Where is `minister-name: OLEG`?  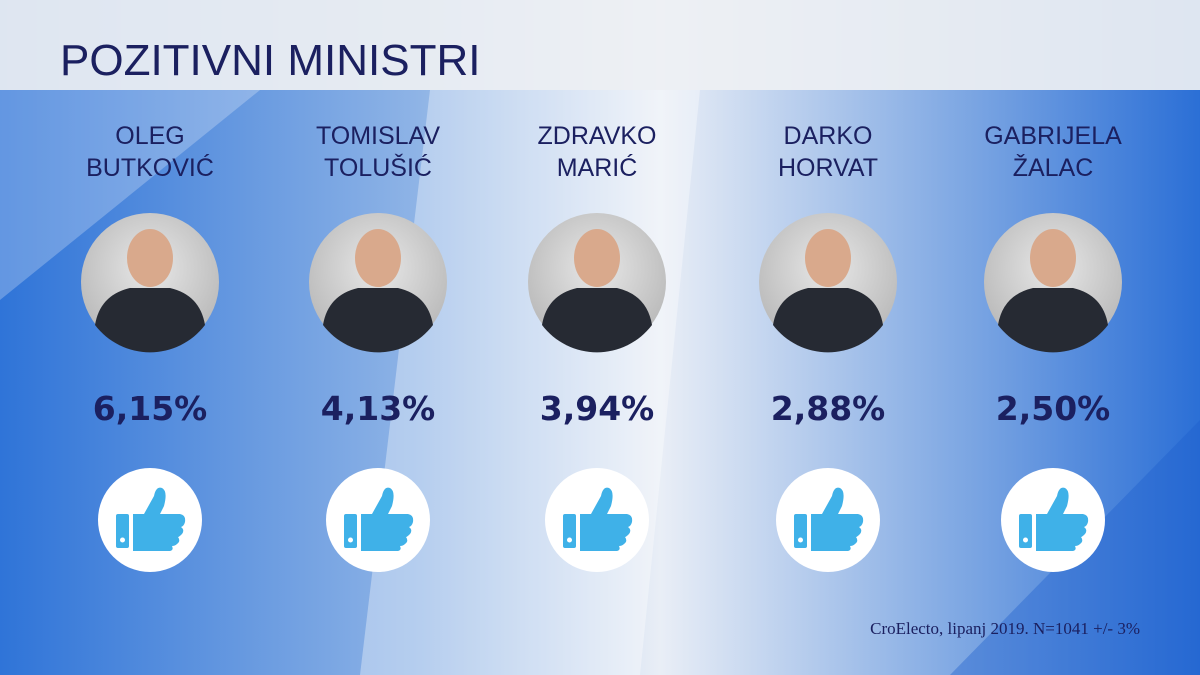
minister-name: OLEG is located at coordinates (149, 136).